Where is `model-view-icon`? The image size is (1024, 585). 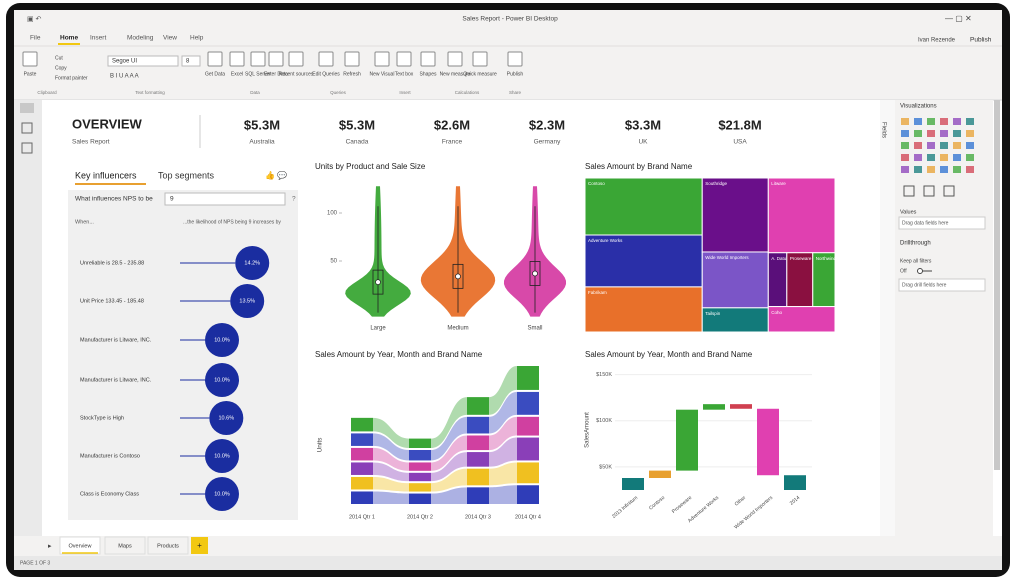
model-view-icon is located at coordinates (27, 148).